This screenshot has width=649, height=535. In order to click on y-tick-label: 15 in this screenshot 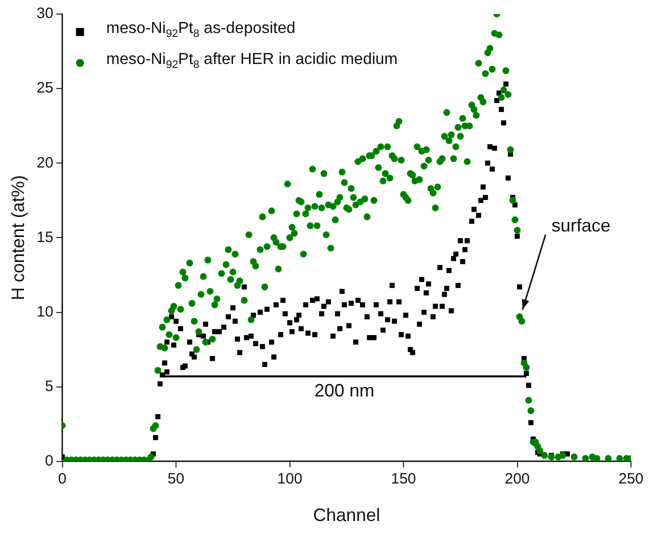, I will do `click(45, 237)`.